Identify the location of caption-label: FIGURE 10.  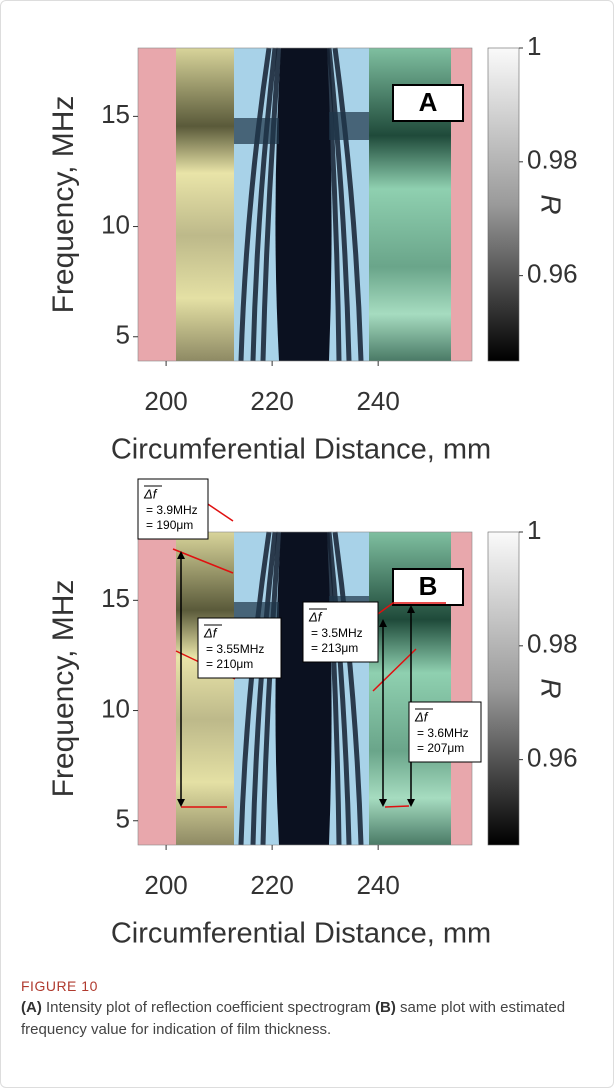
(59, 986).